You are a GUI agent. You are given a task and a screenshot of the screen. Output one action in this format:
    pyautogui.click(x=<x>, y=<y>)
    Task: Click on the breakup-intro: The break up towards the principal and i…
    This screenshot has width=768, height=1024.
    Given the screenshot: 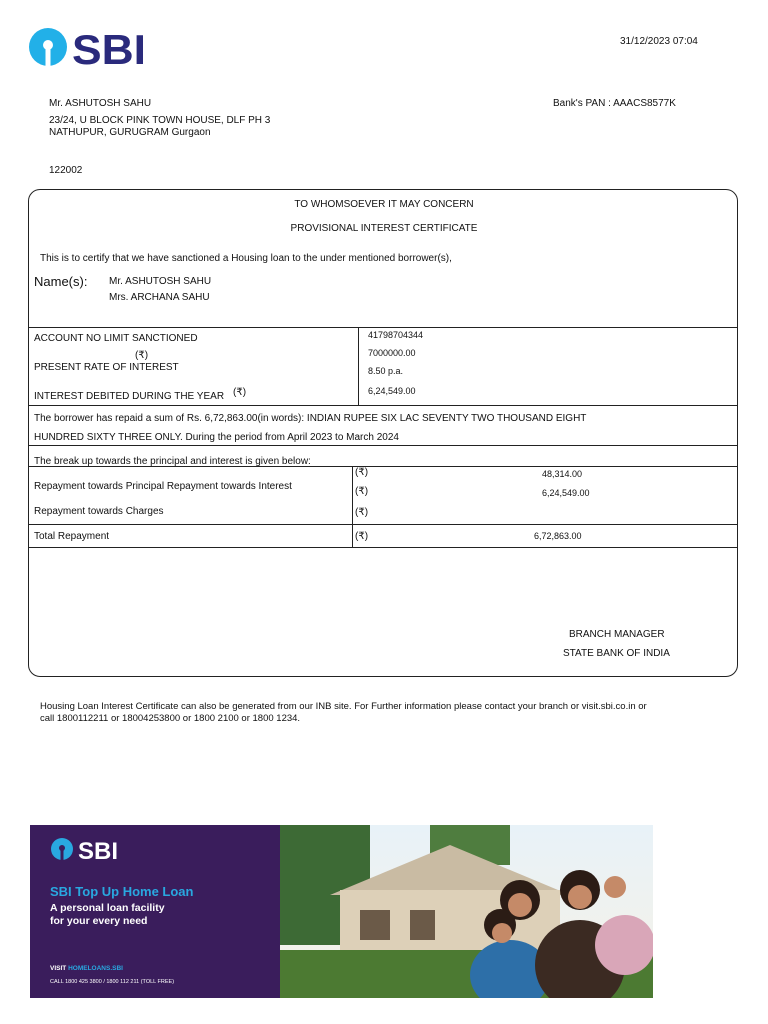 What is the action you would take?
    pyautogui.click(x=172, y=461)
    